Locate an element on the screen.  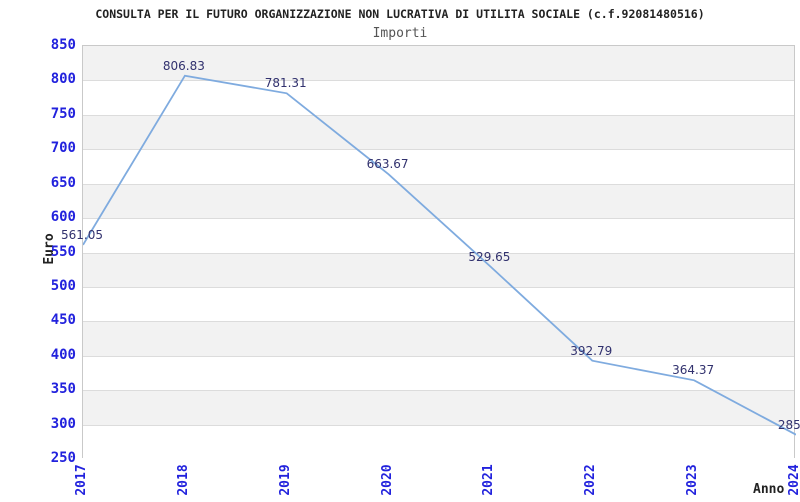
x-tick-label: 2020 is located at coordinates (387, 480).